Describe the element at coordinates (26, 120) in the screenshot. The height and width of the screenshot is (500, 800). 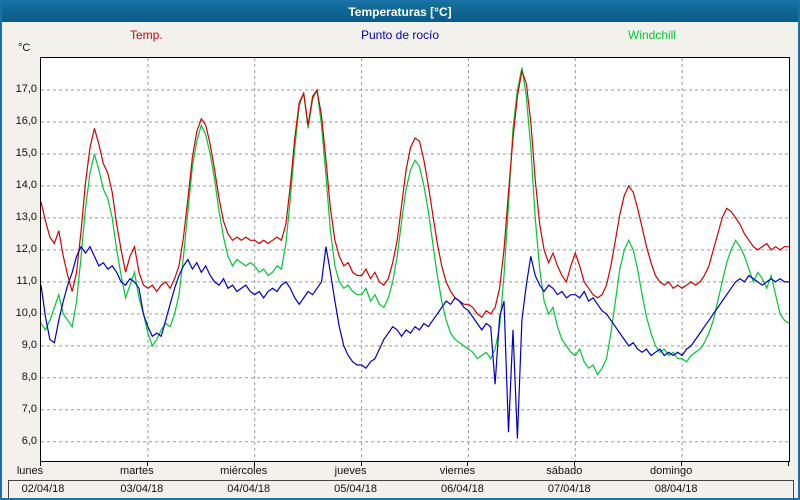
I see `y-tick-label: 16,0` at that location.